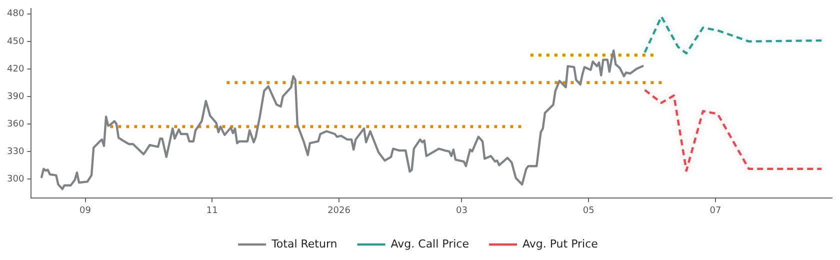 This screenshot has height=260, width=840. Describe the element at coordinates (15, 14) in the screenshot. I see `y-tick-label: 480` at that location.